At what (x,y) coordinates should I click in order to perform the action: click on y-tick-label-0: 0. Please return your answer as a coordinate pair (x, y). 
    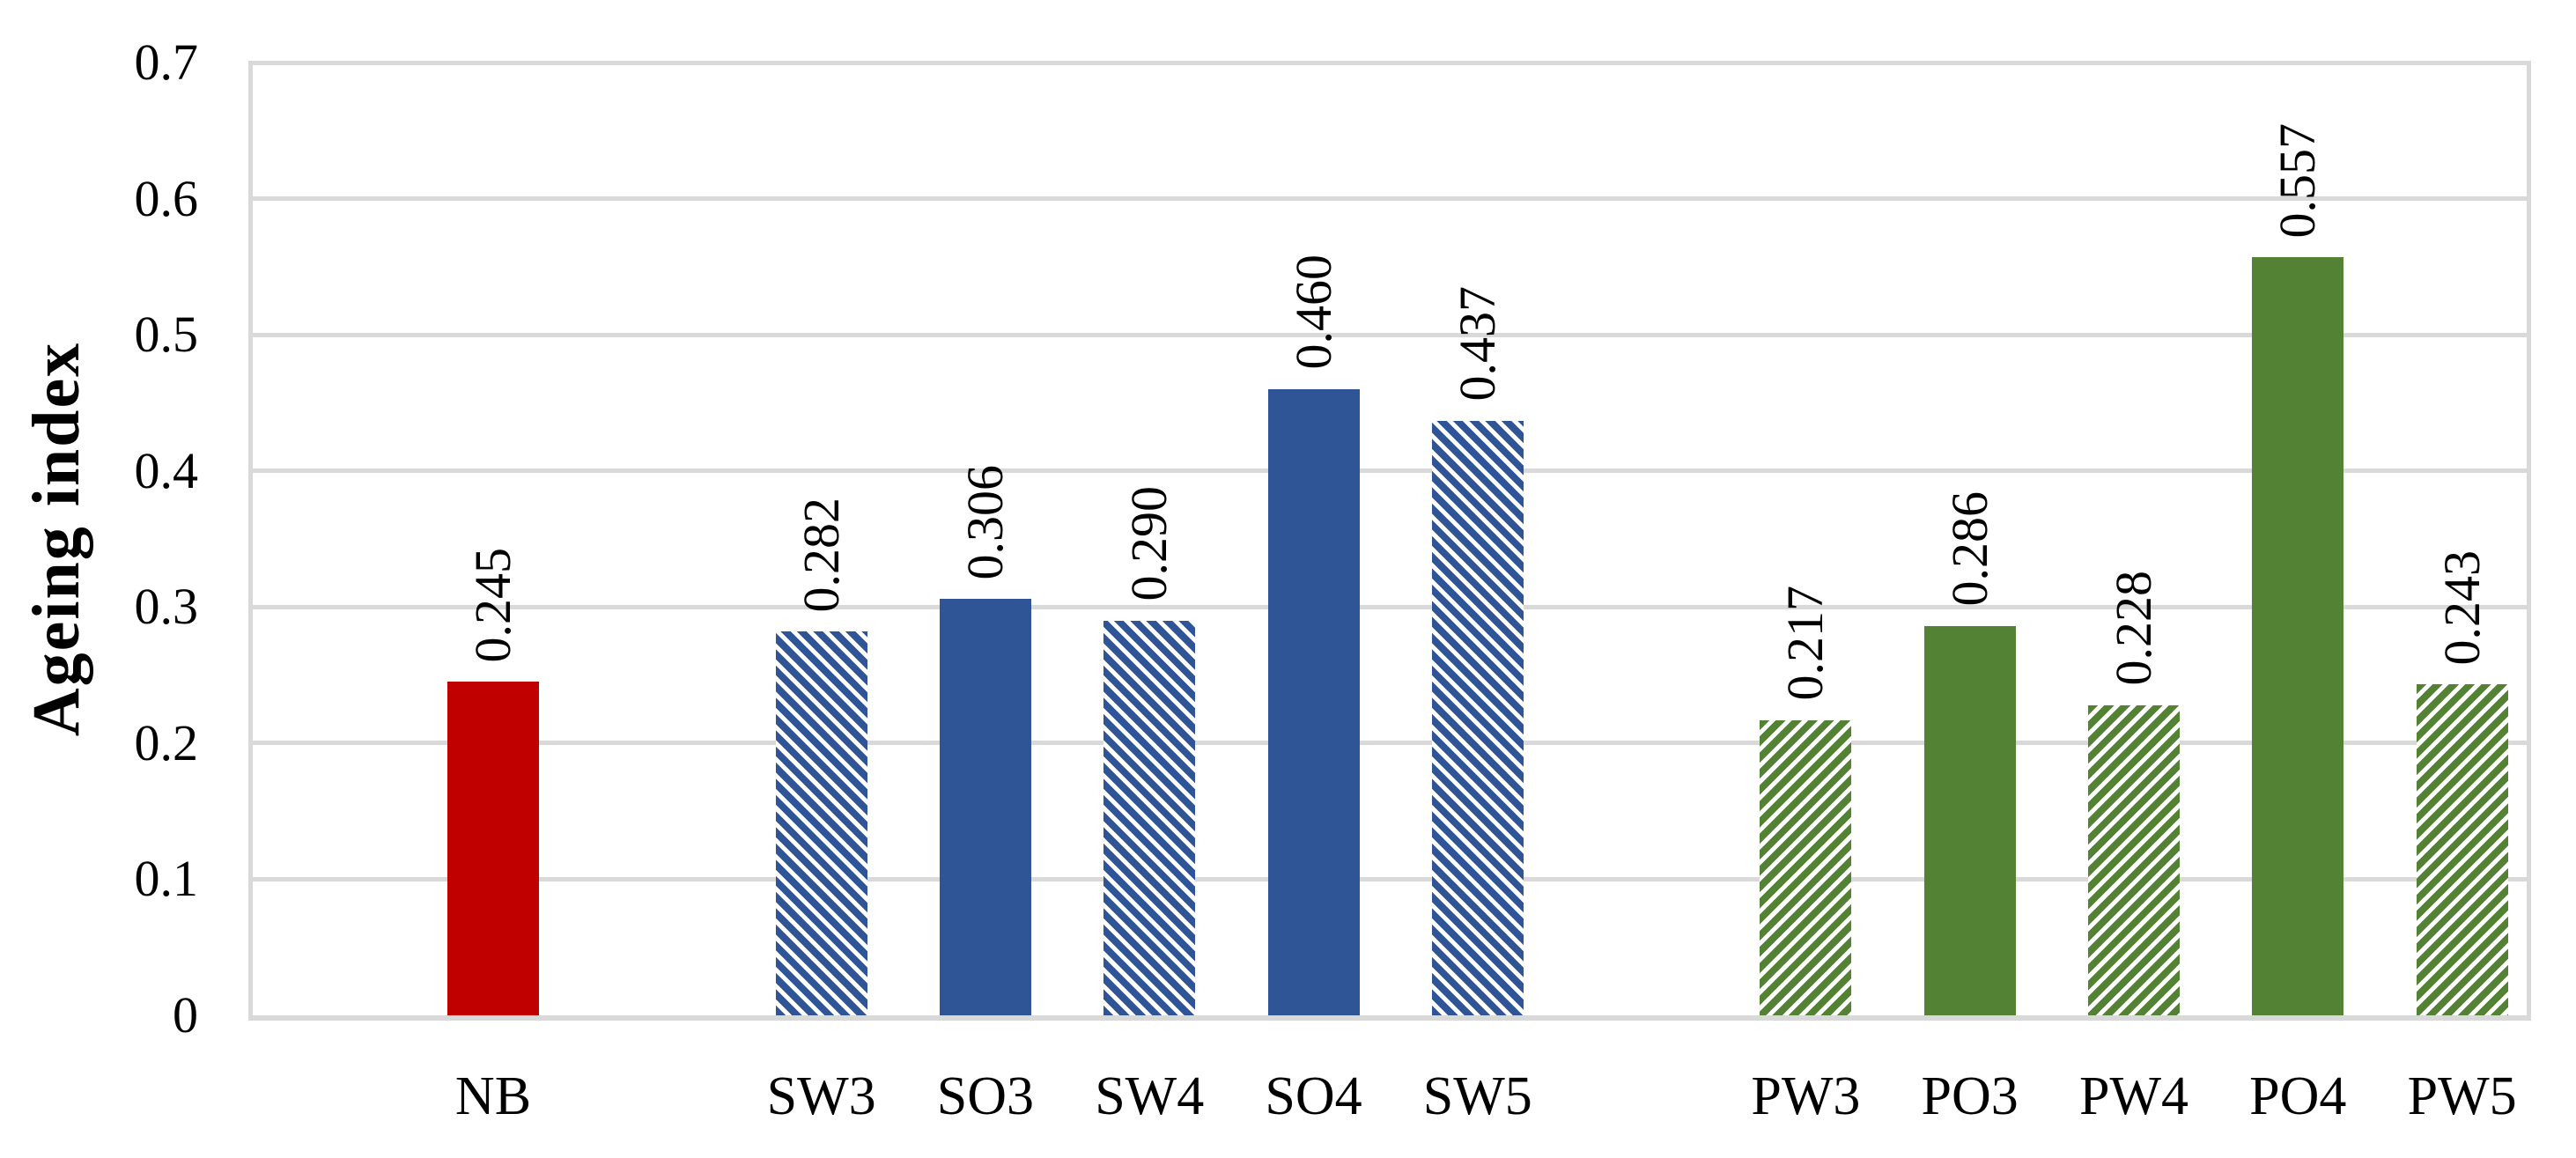
    Looking at the image, I should click on (185, 1015).